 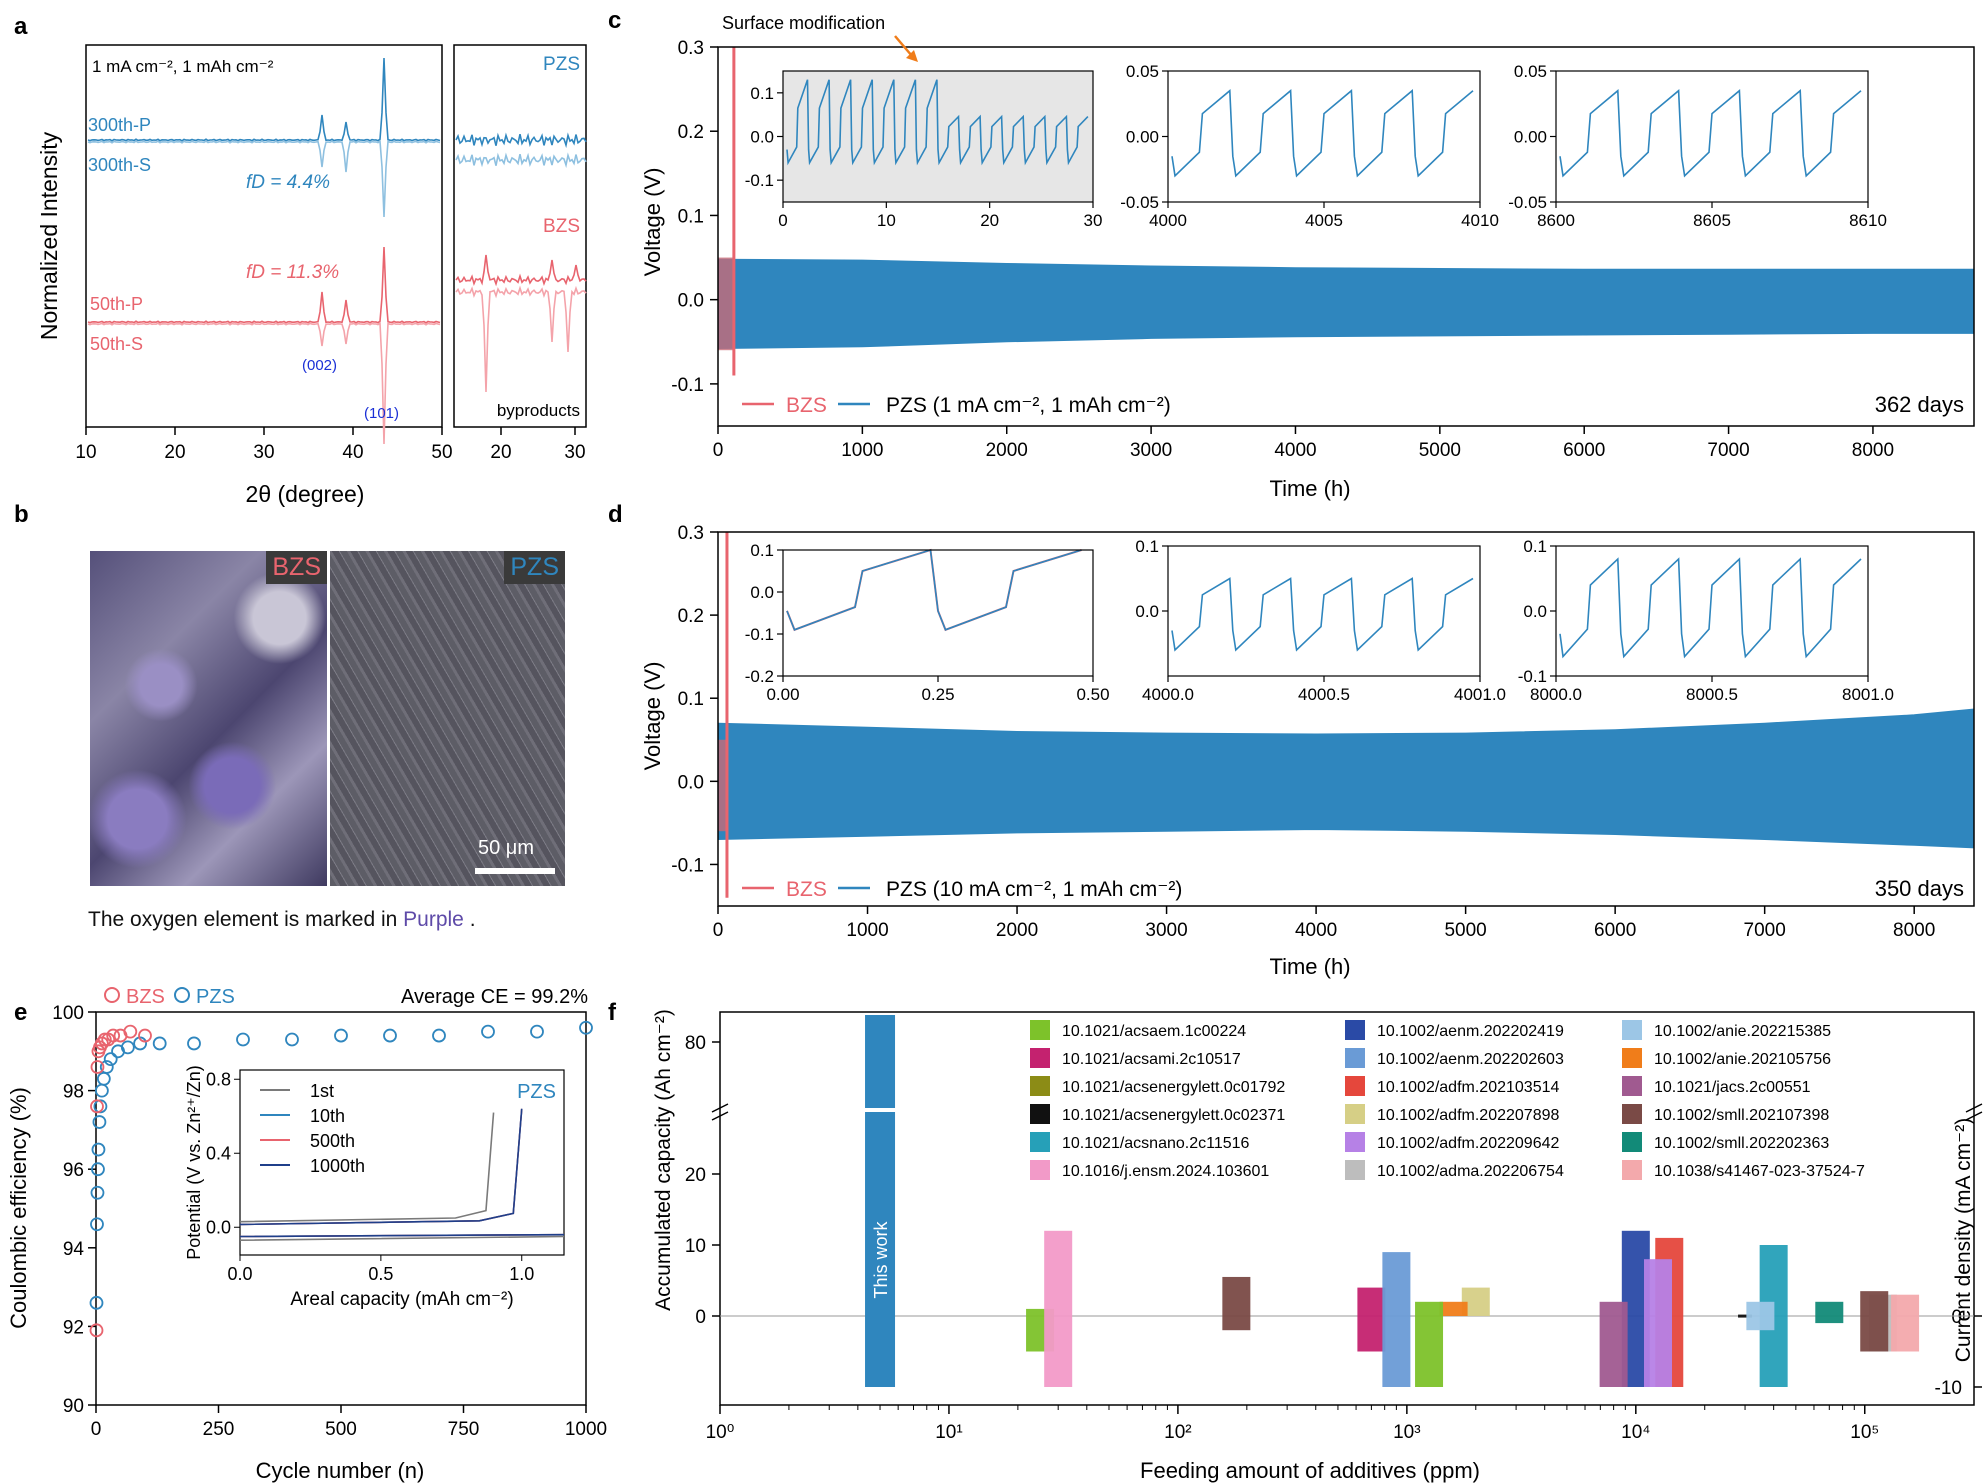 I want to click on panel-label-a: a, so click(x=21, y=26).